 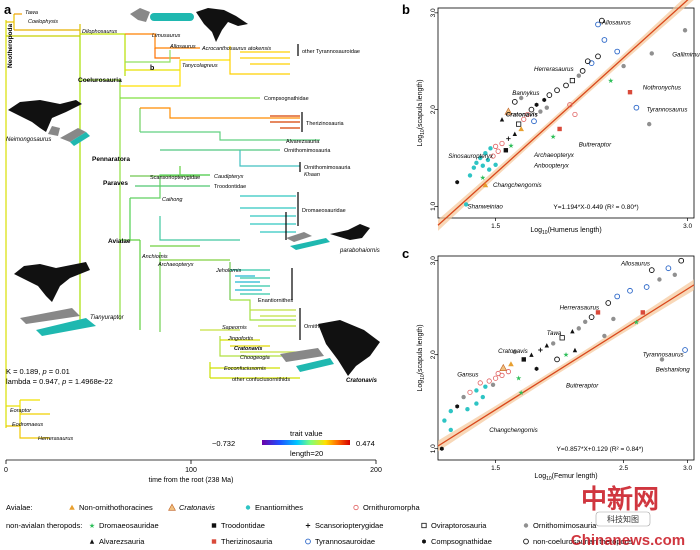 What do you see at coordinates (623, 519) in the screenshot?
I see `watermark-badge: 科技知图` at bounding box center [623, 519].